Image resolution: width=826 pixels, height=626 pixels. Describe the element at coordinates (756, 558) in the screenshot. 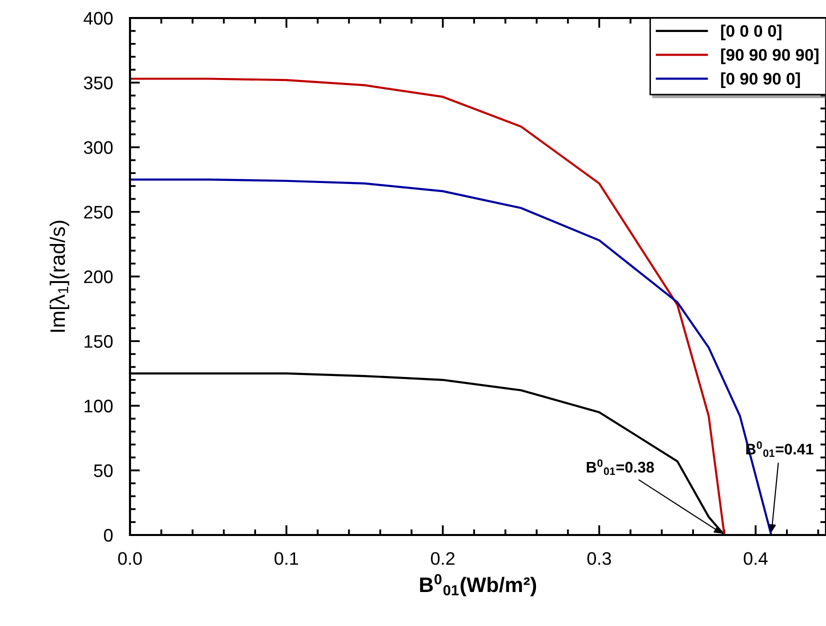

I see `x-tick-label: 0.4` at that location.